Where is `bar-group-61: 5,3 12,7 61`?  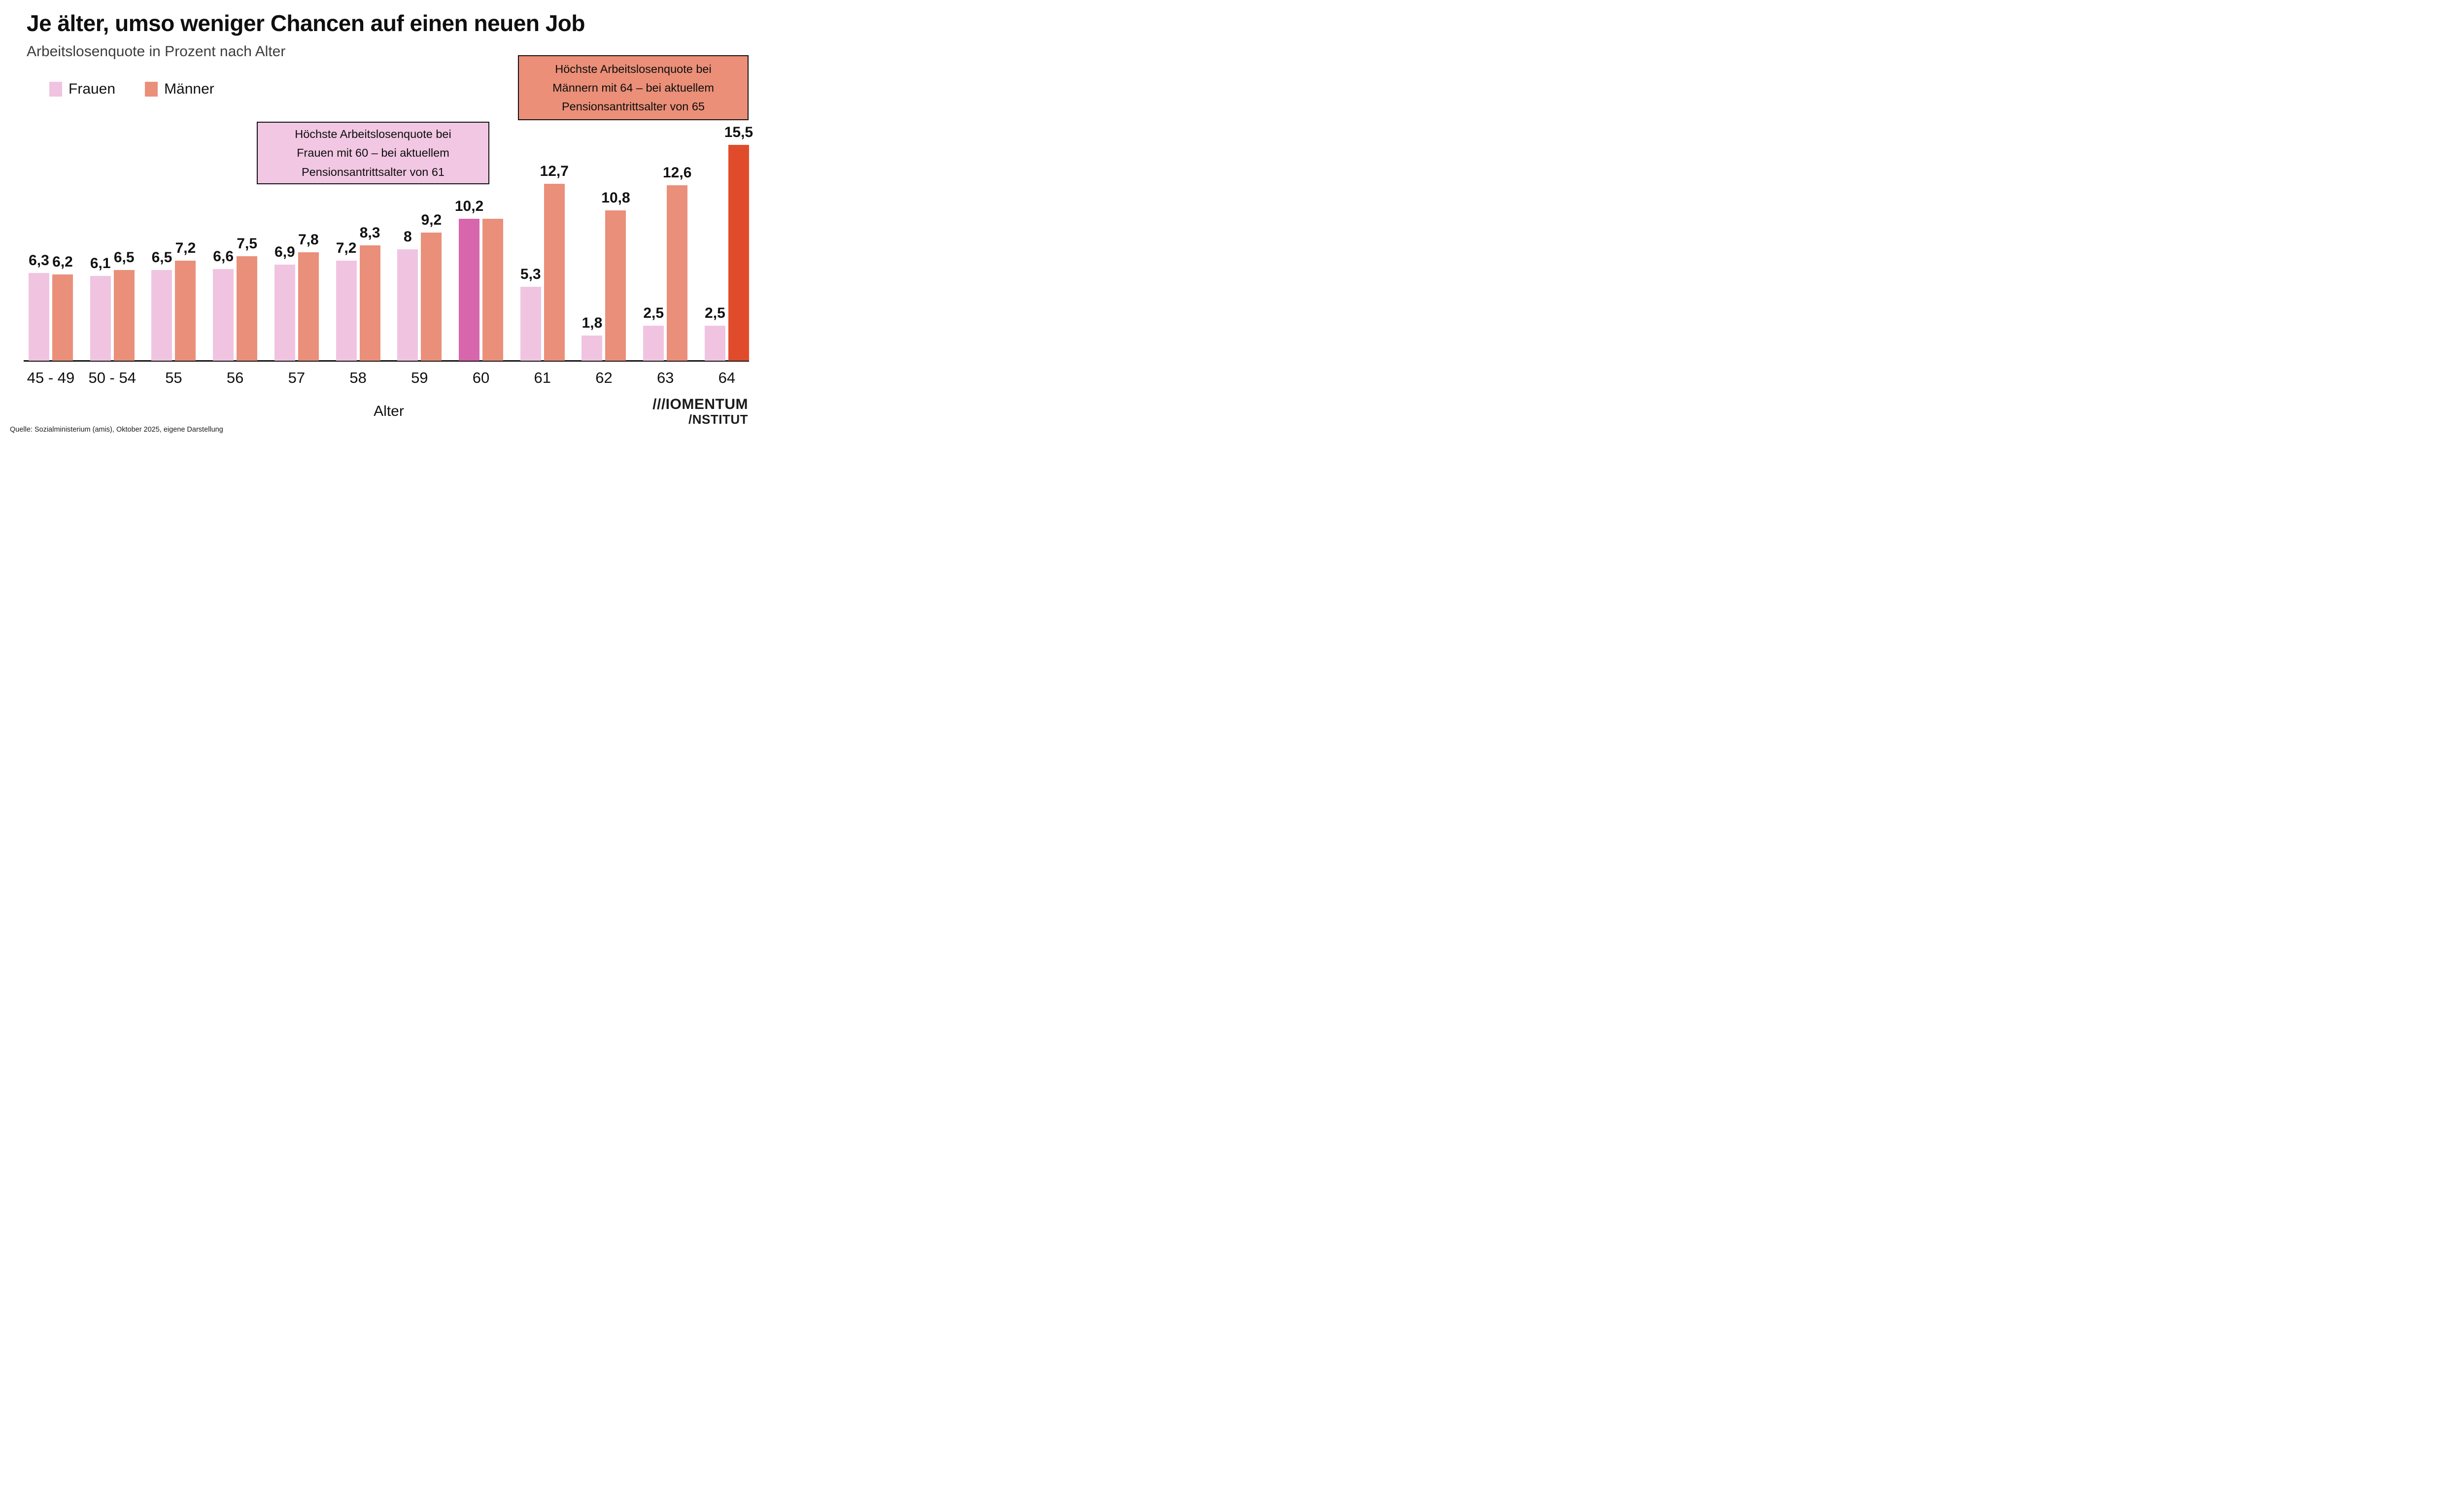 bar-group-61: 5,3 12,7 61 is located at coordinates (544, 274).